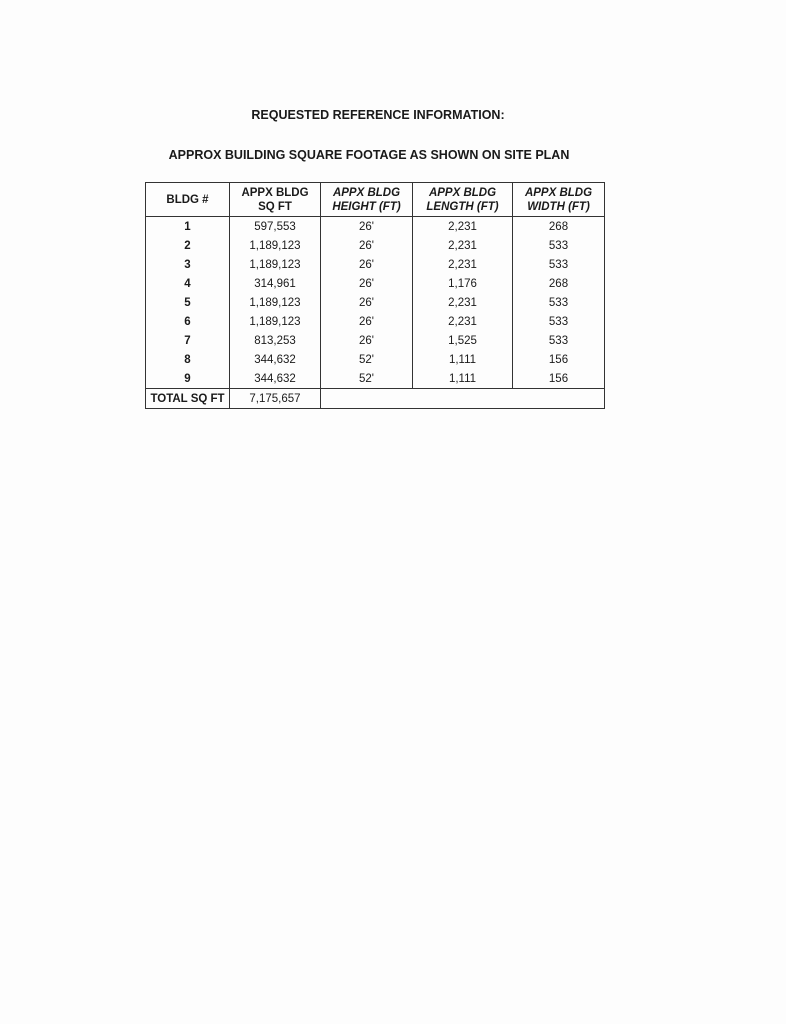 This screenshot has width=786, height=1024. I want to click on column-header-line: BLDG #, so click(187, 199).